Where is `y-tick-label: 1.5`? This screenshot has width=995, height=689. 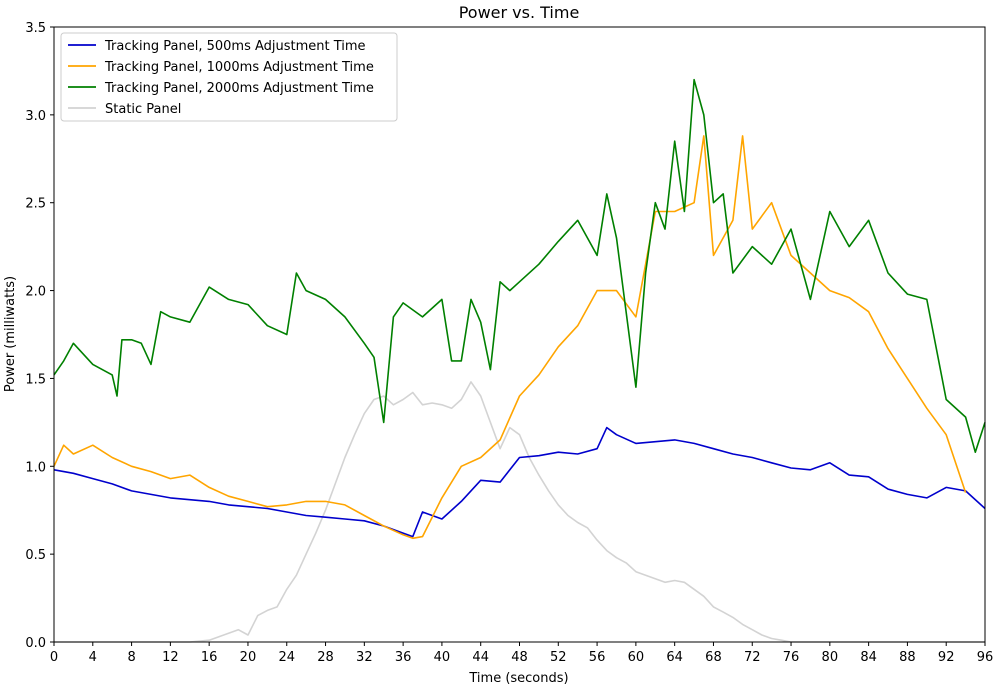 y-tick-label: 1.5 is located at coordinates (35, 379).